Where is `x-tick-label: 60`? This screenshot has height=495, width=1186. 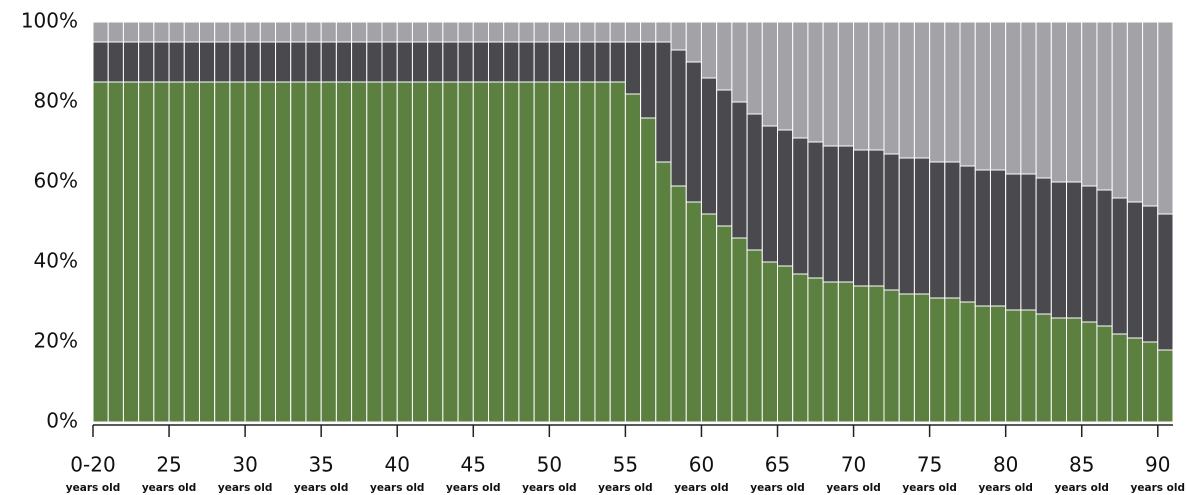
x-tick-label: 60 is located at coordinates (701, 465).